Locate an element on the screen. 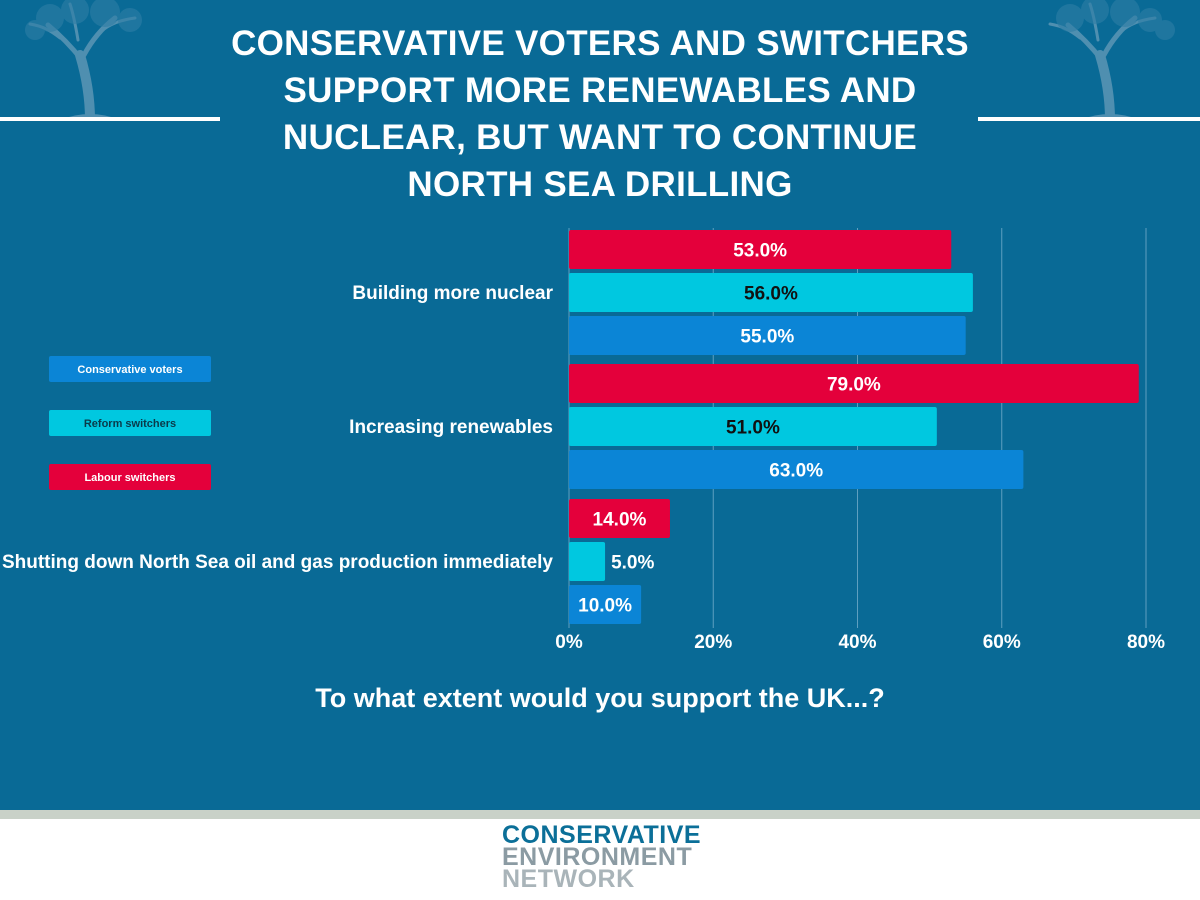 This screenshot has height=900, width=1200. value-label-labour-1: 79.0% is located at coordinates (854, 385).